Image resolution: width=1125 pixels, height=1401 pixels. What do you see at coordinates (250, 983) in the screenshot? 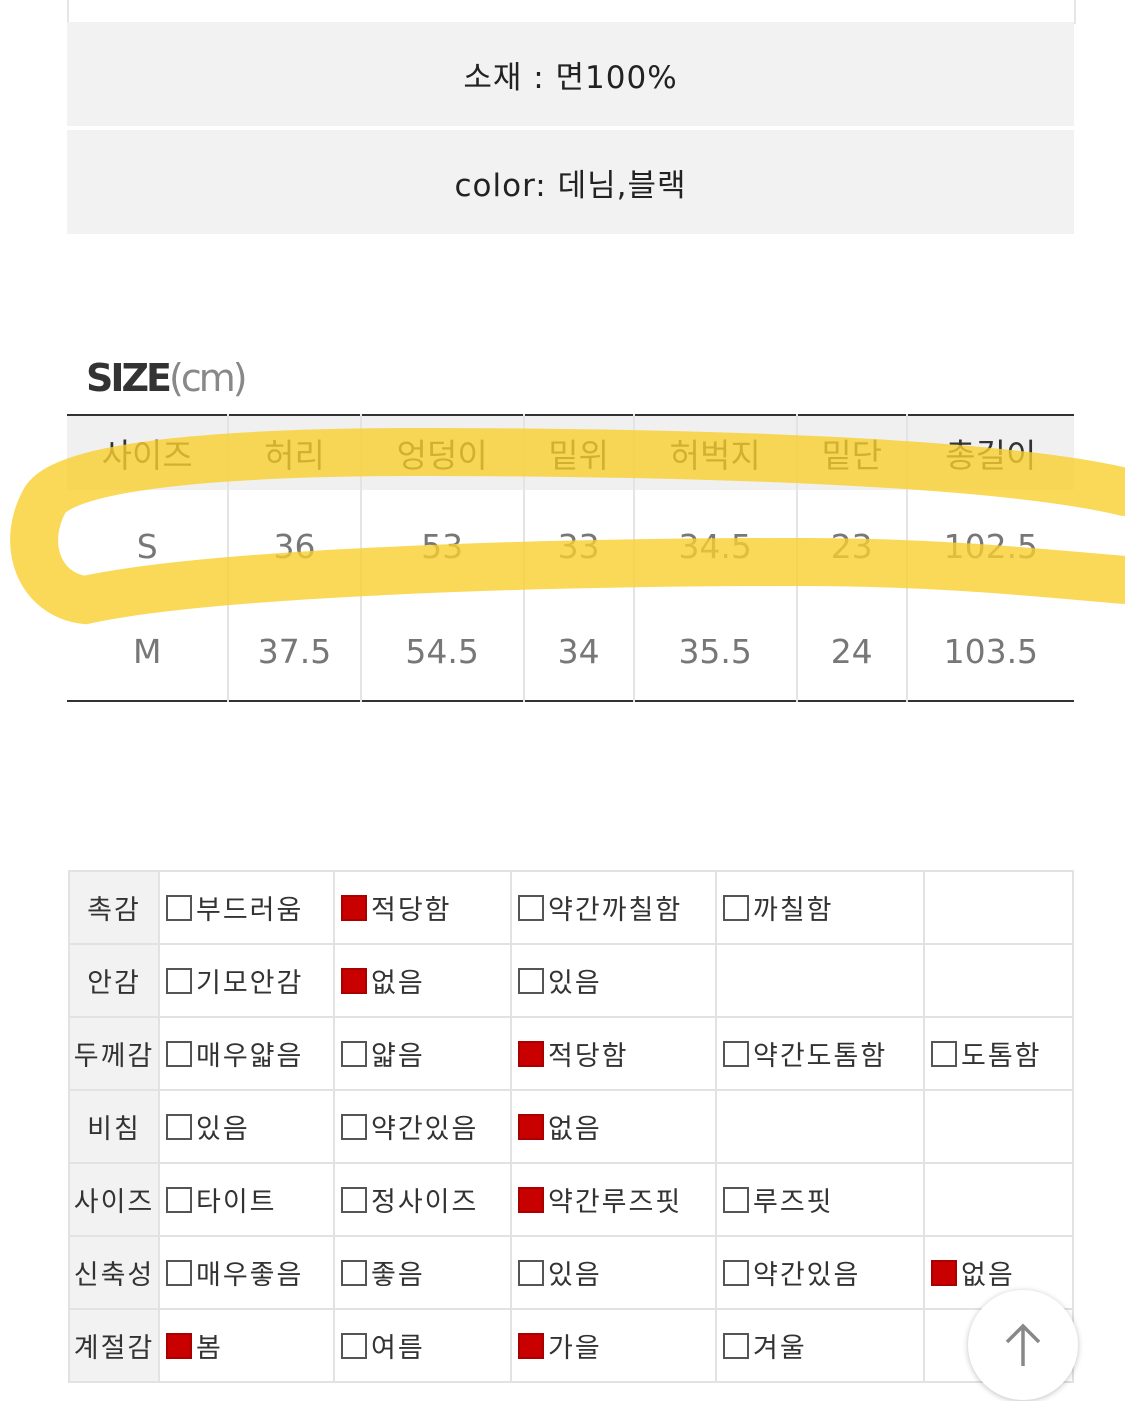
I see `attribute-option-label: 기모안감` at bounding box center [250, 983].